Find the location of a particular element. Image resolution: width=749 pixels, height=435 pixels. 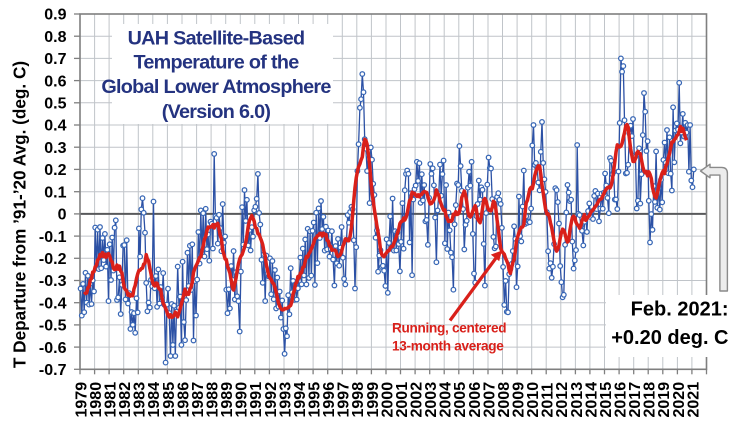

svg-text: 0.5 is located at coordinates (55, 104).